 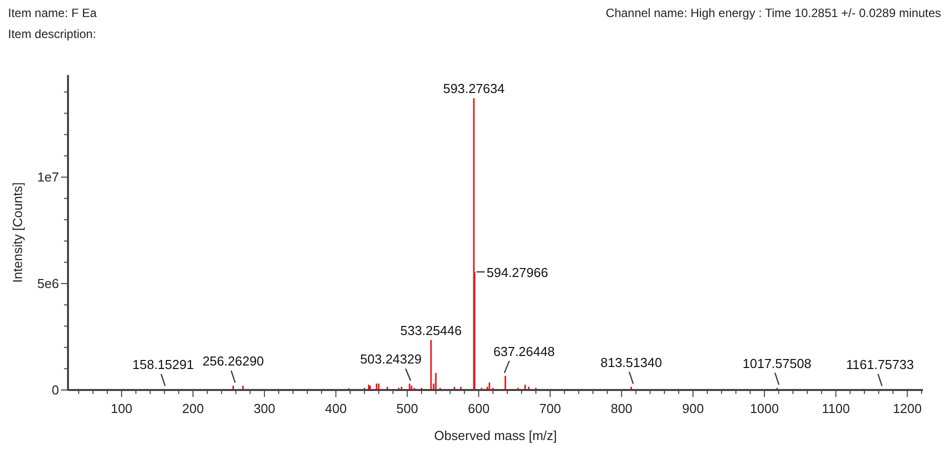 I want to click on x-tick-label: 500, so click(x=407, y=408).